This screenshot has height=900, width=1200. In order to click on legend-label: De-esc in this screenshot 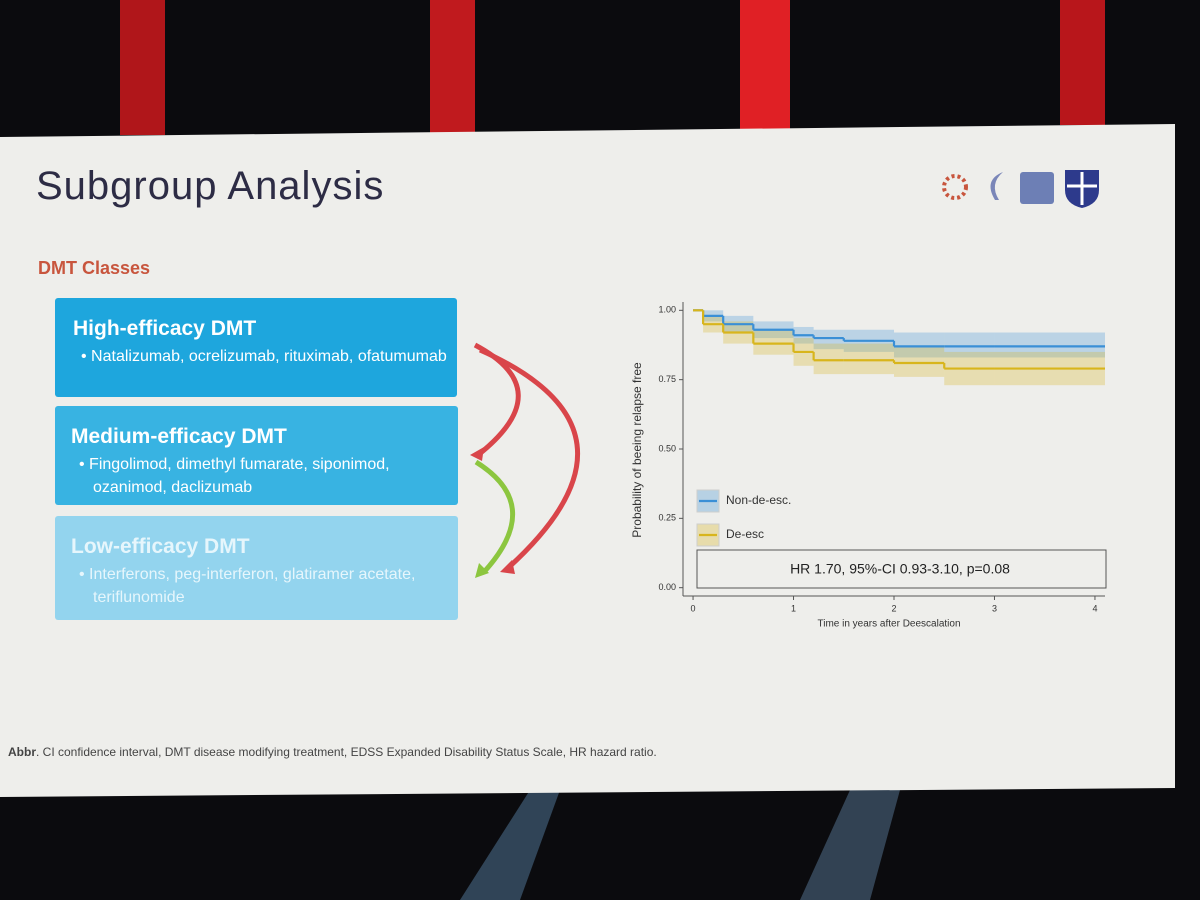, I will do `click(745, 534)`.